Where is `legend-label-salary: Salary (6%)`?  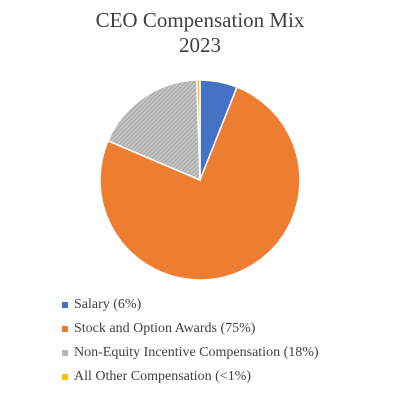 legend-label-salary: Salary (6%) is located at coordinates (108, 304).